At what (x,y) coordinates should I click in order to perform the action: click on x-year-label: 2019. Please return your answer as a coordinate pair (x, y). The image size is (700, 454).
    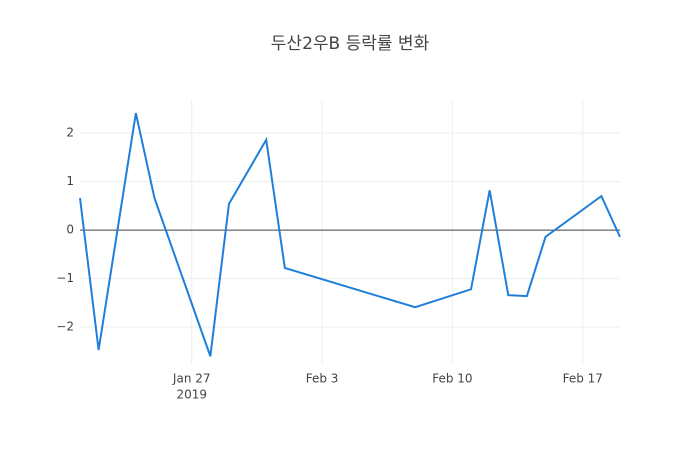
    Looking at the image, I should click on (191, 395).